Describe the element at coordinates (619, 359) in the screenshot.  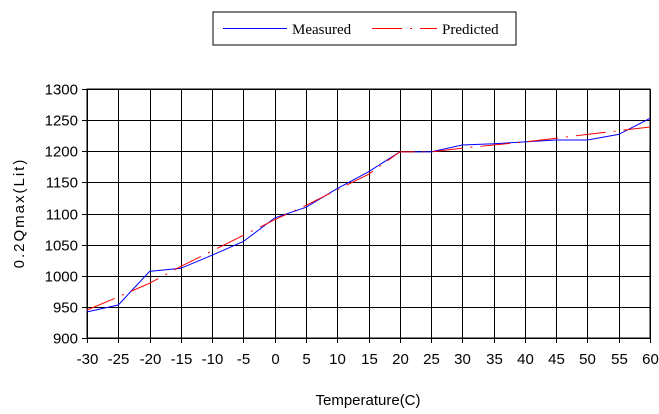
I see `x-tick-label: 55` at that location.